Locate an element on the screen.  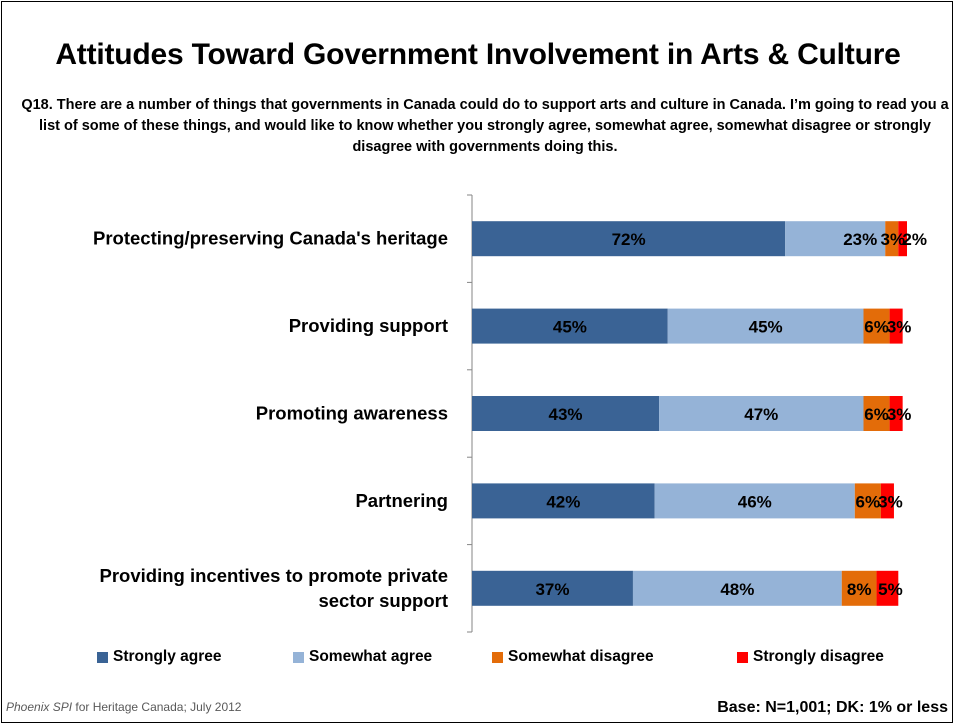
data-label: 5% is located at coordinates (890, 589).